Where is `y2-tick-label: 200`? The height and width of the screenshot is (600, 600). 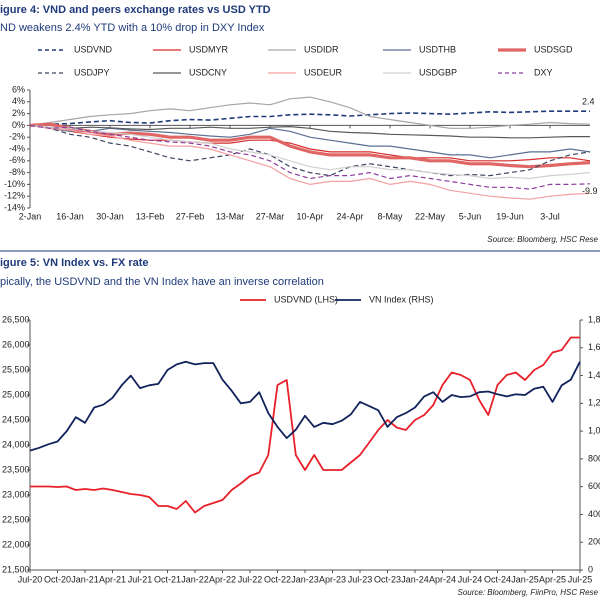 y2-tick-label: 200 is located at coordinates (594, 542).